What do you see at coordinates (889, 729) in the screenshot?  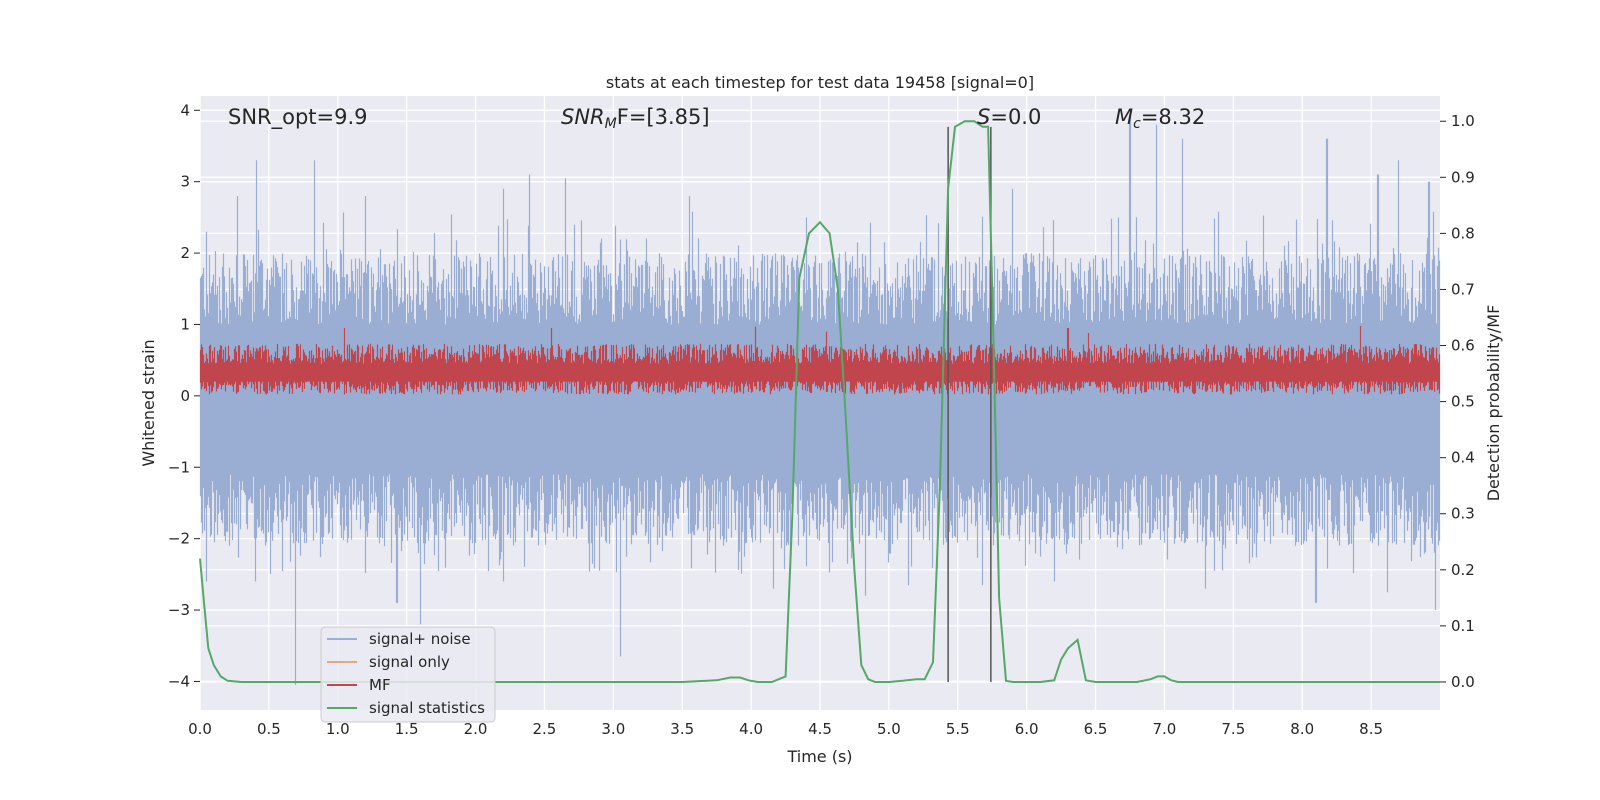 I see `x-tick-label: 5.0` at bounding box center [889, 729].